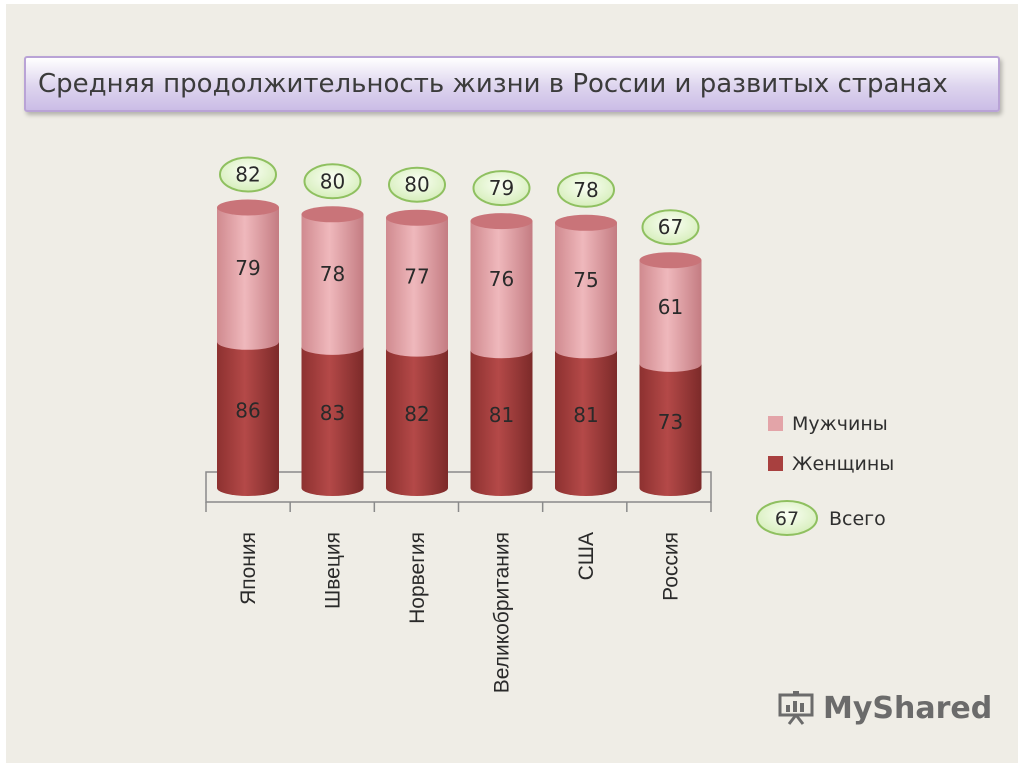 This screenshot has width=1024, height=767. What do you see at coordinates (796, 708) in the screenshot?
I see `presentation-board-icon` at bounding box center [796, 708].